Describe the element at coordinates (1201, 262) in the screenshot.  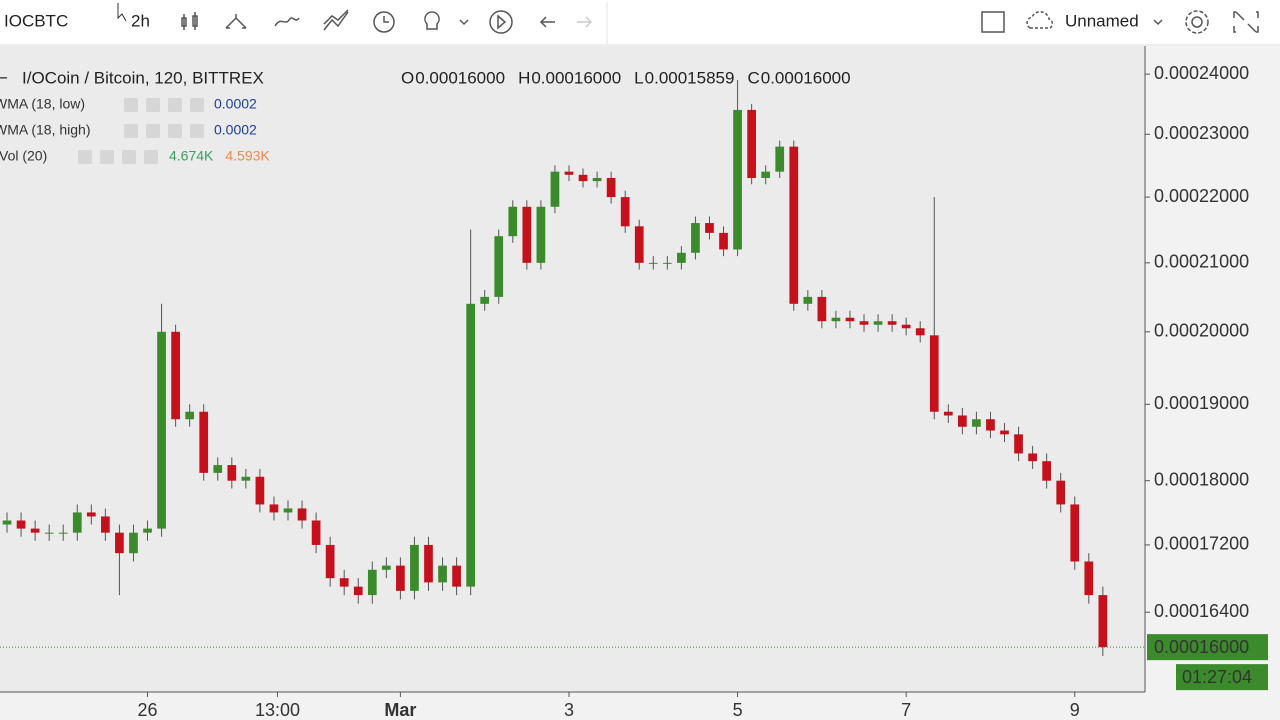
I see `y-tick-label: 0.00021000` at that location.